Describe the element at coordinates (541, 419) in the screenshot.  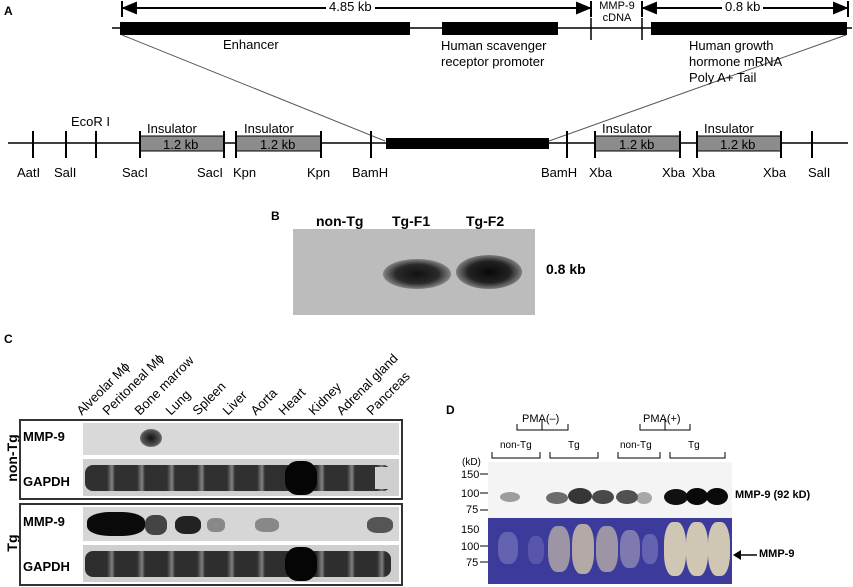
I see `pma-minus-label: PMA(–)` at that location.